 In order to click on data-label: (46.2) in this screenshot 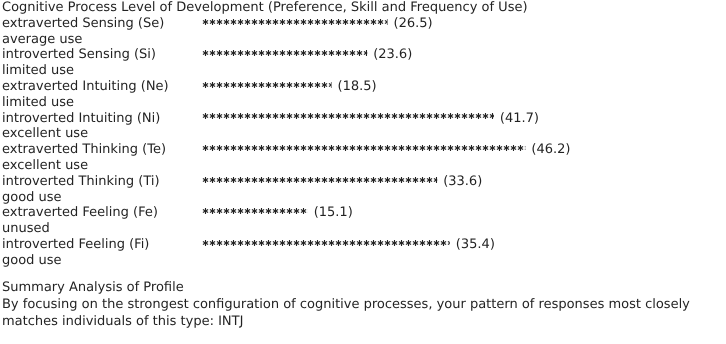, I will do `click(550, 150)`.